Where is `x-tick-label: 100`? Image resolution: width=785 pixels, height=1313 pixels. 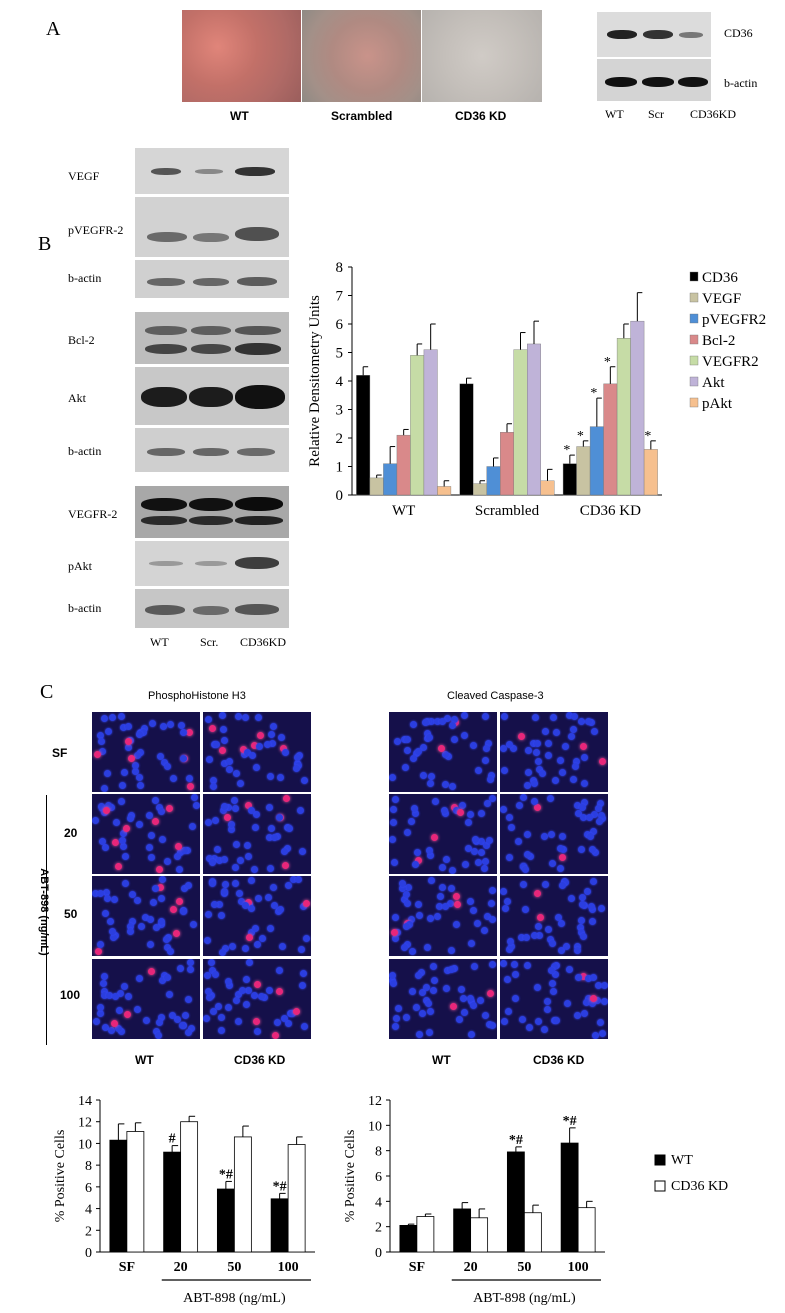 x-tick-label: 100 is located at coordinates (578, 1267).